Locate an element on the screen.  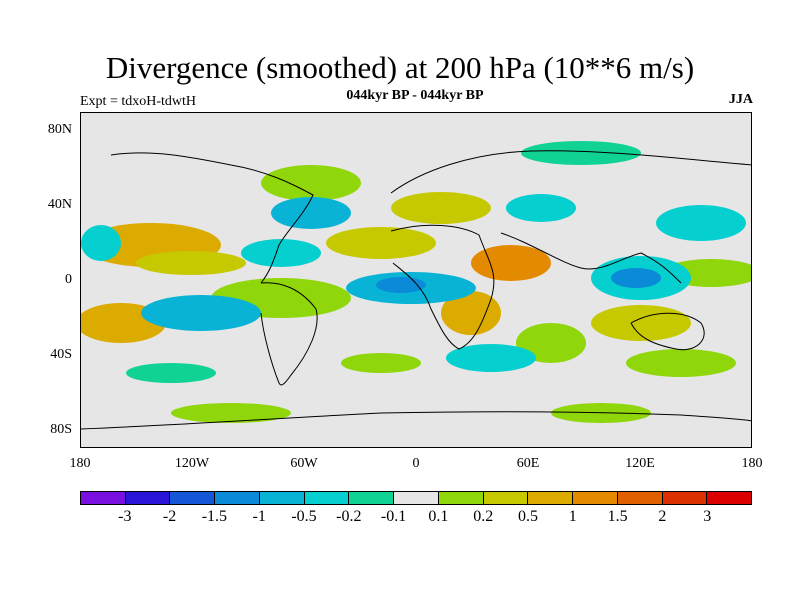
colorbar-label: 0.1 is located at coordinates (438, 516).